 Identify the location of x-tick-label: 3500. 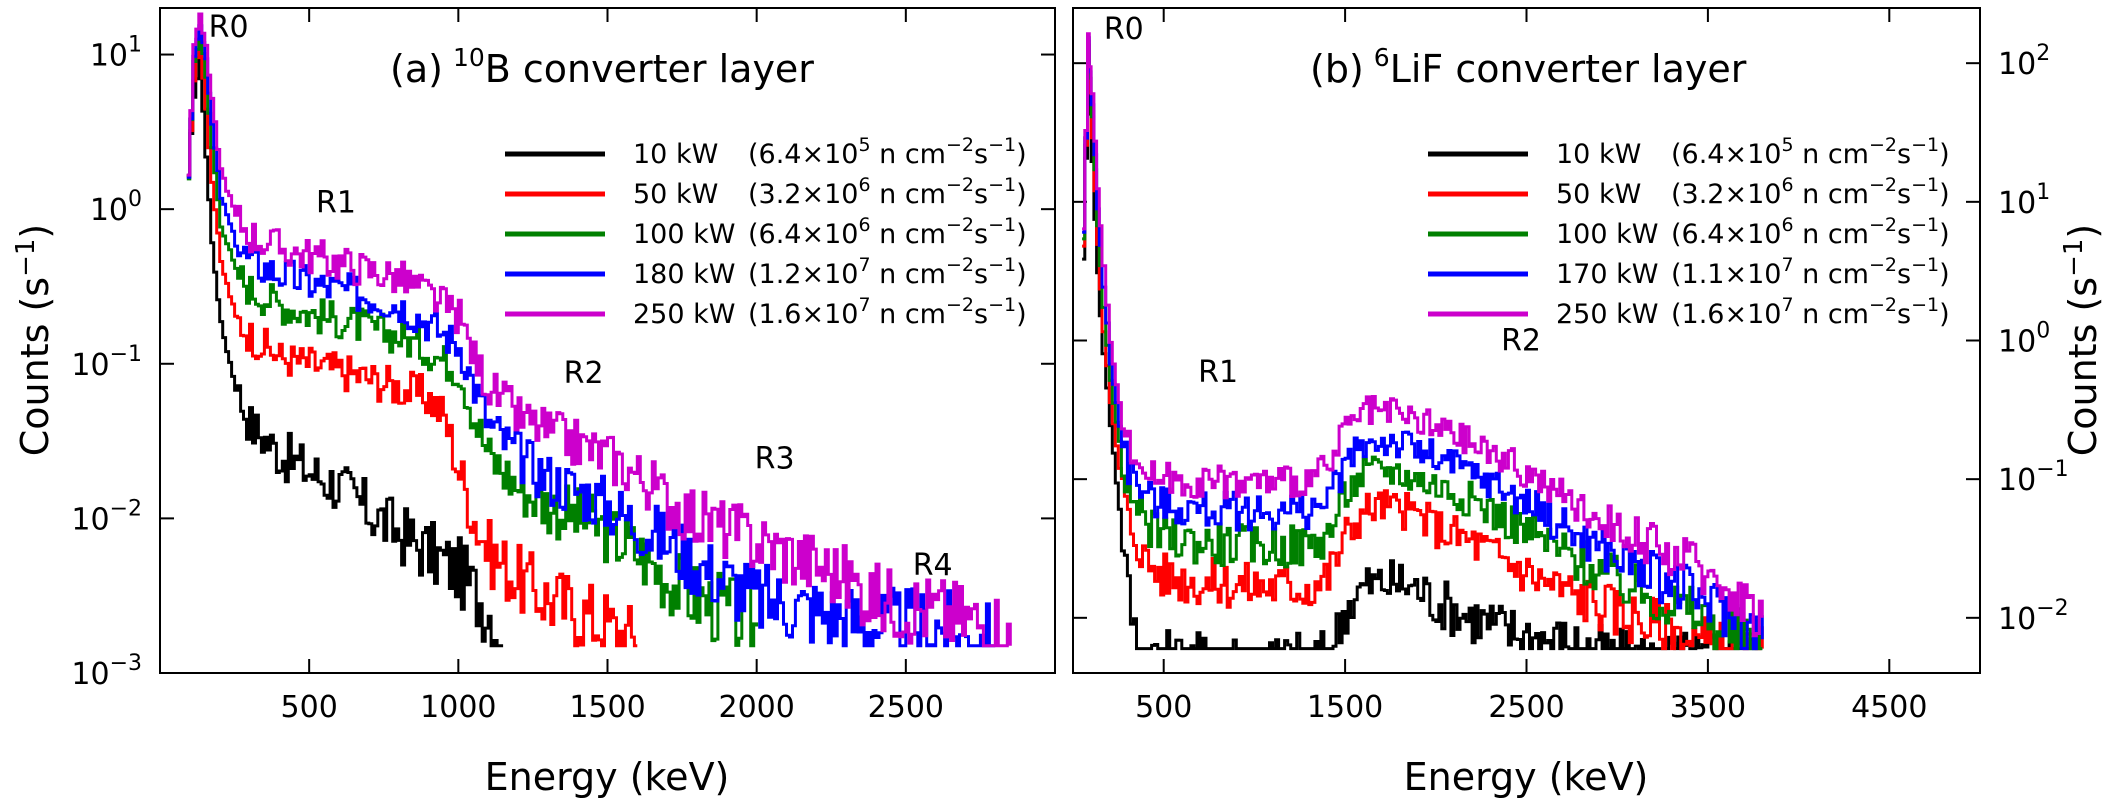
(1708, 707).